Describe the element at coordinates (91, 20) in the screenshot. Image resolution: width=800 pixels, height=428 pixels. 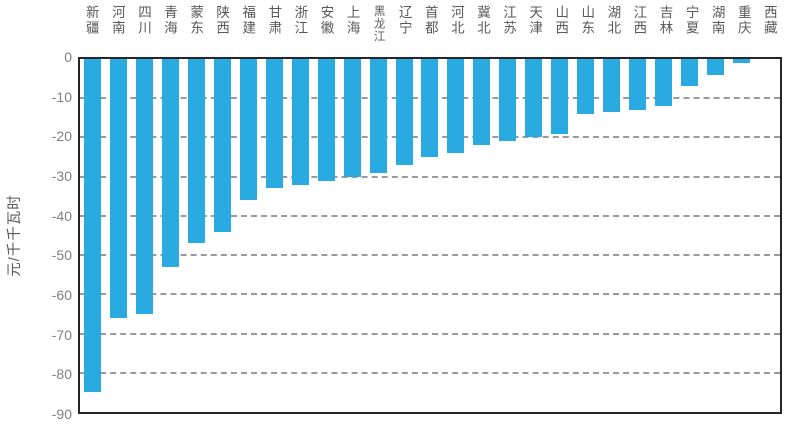
I see `x-axis-label: 新疆` at that location.